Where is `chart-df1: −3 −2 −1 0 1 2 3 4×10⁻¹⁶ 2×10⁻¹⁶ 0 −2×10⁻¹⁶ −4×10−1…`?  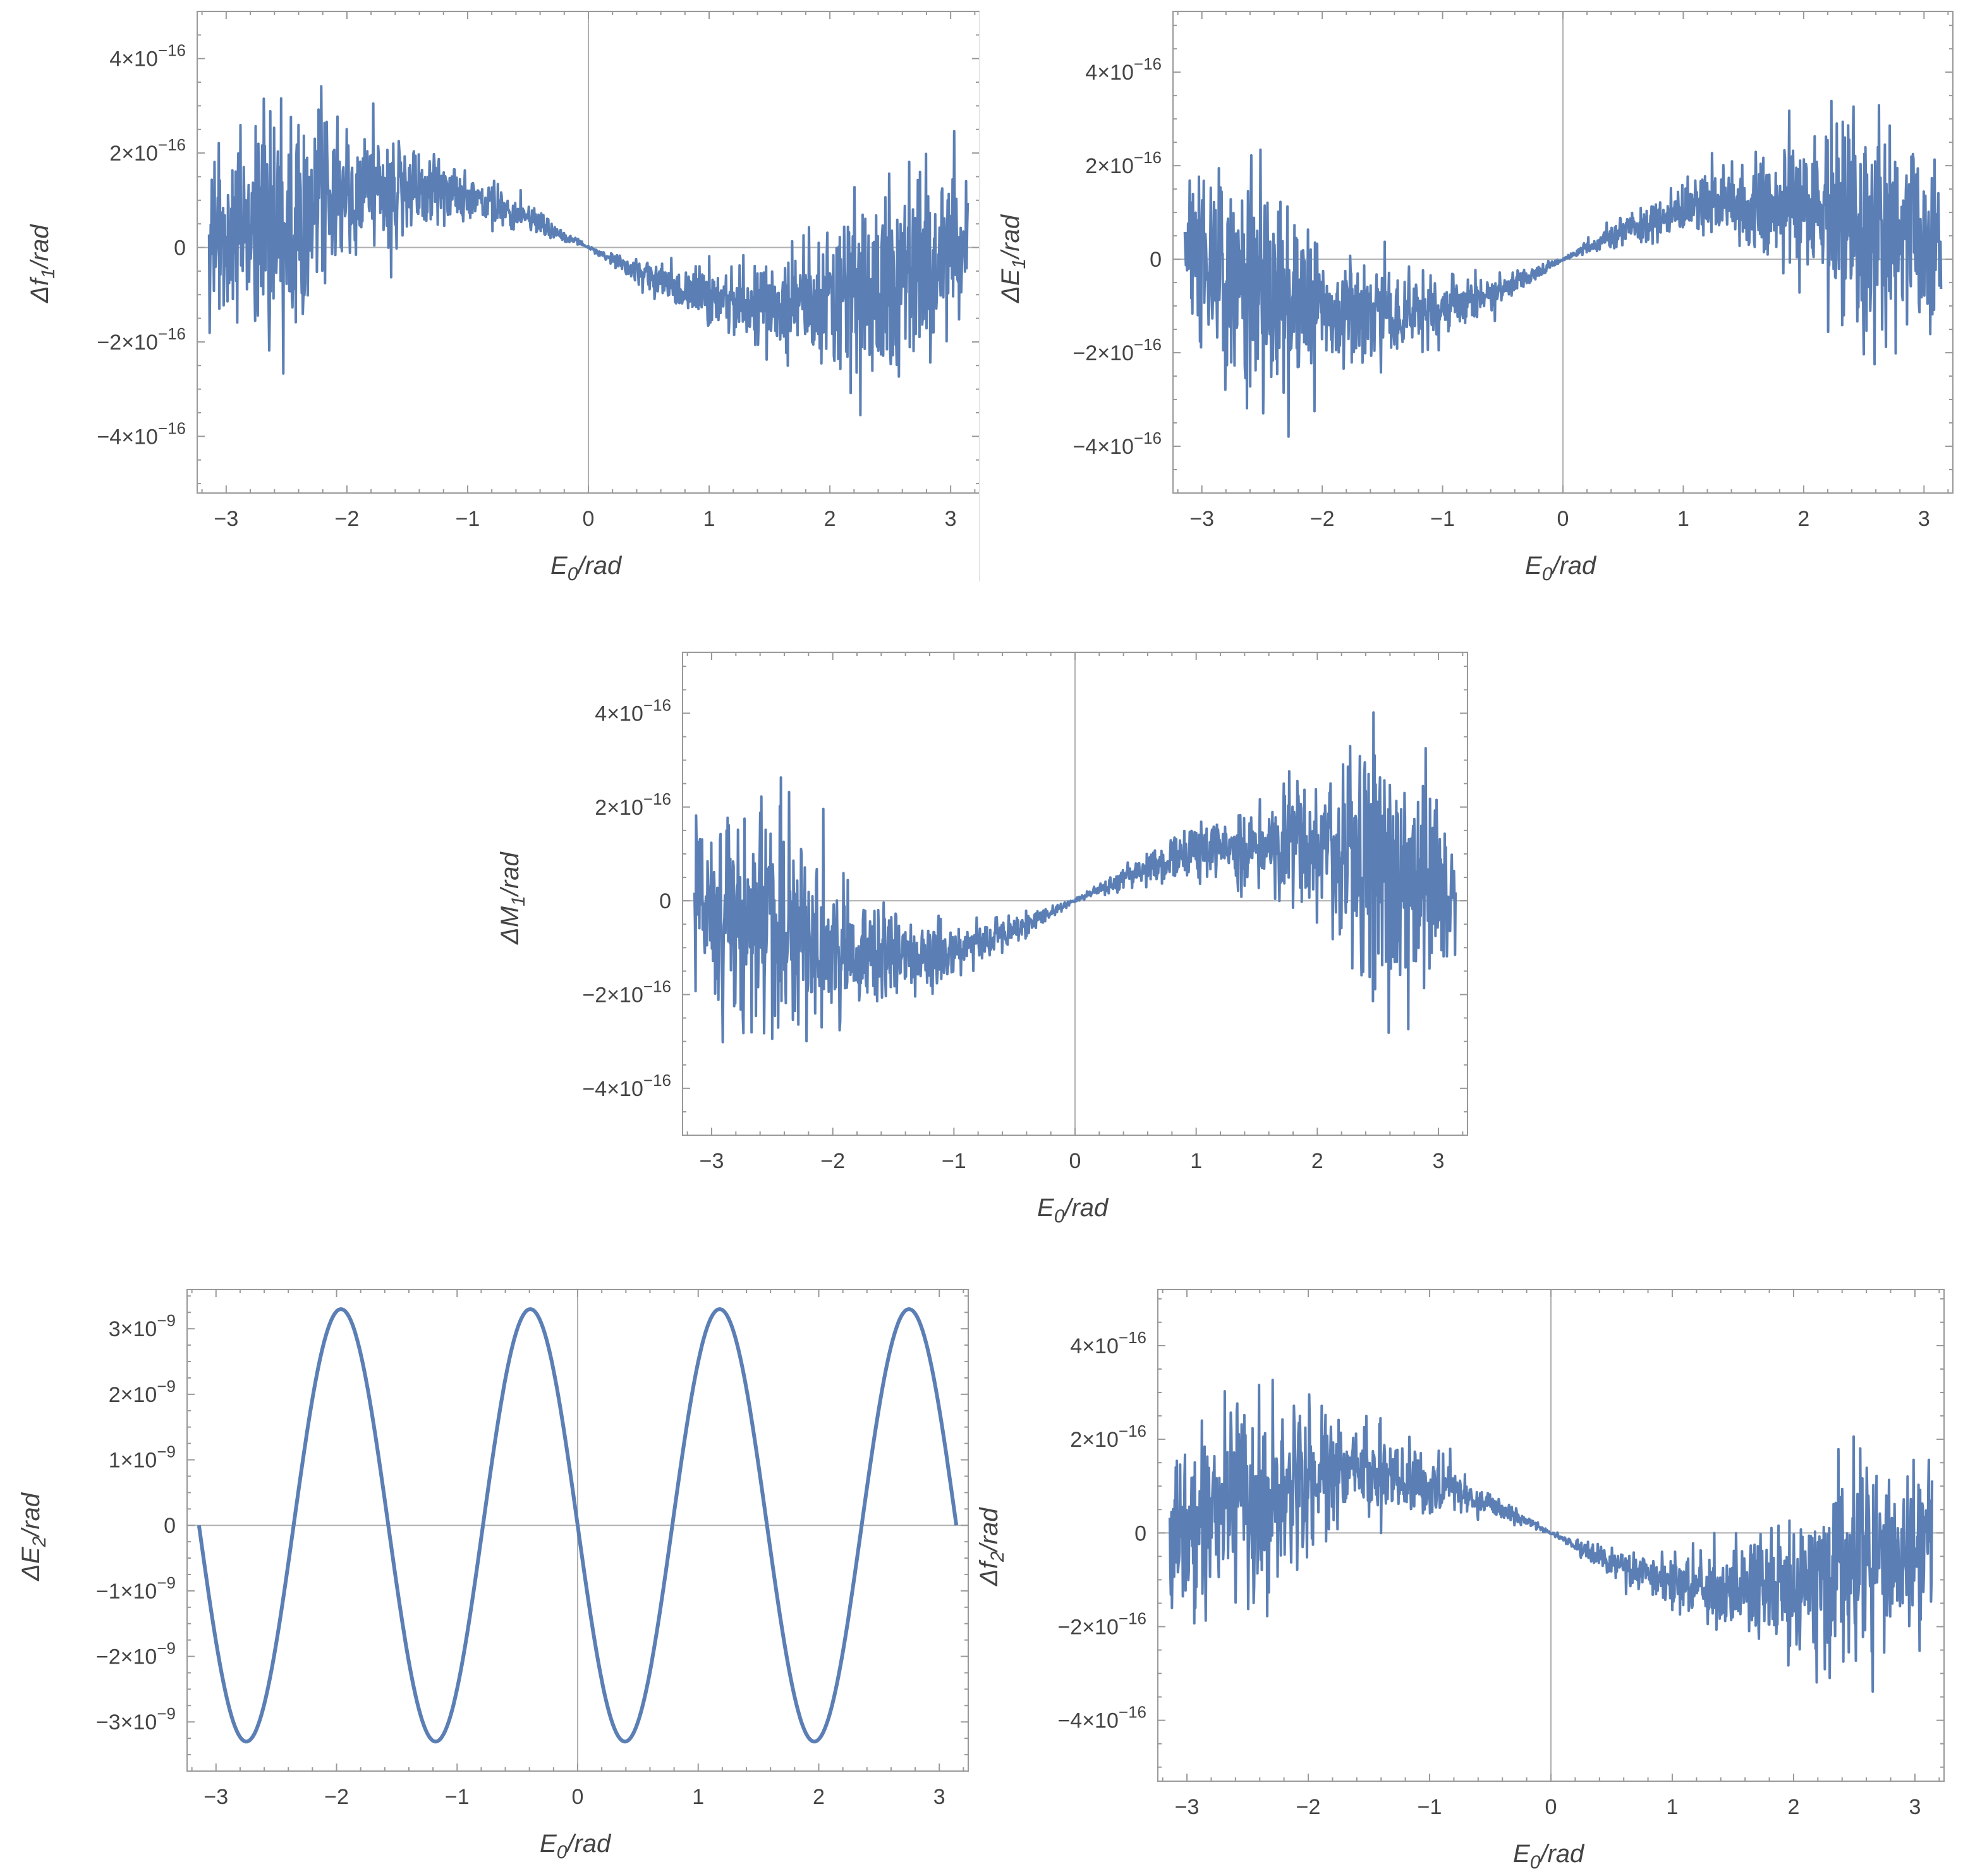 chart-df1: −3 −2 −1 0 1 2 3 4×10⁻¹⁶ 2×10⁻¹⁶ 0 −2×10⁻¹⁶ −4×10−1… is located at coordinates (503, 298).